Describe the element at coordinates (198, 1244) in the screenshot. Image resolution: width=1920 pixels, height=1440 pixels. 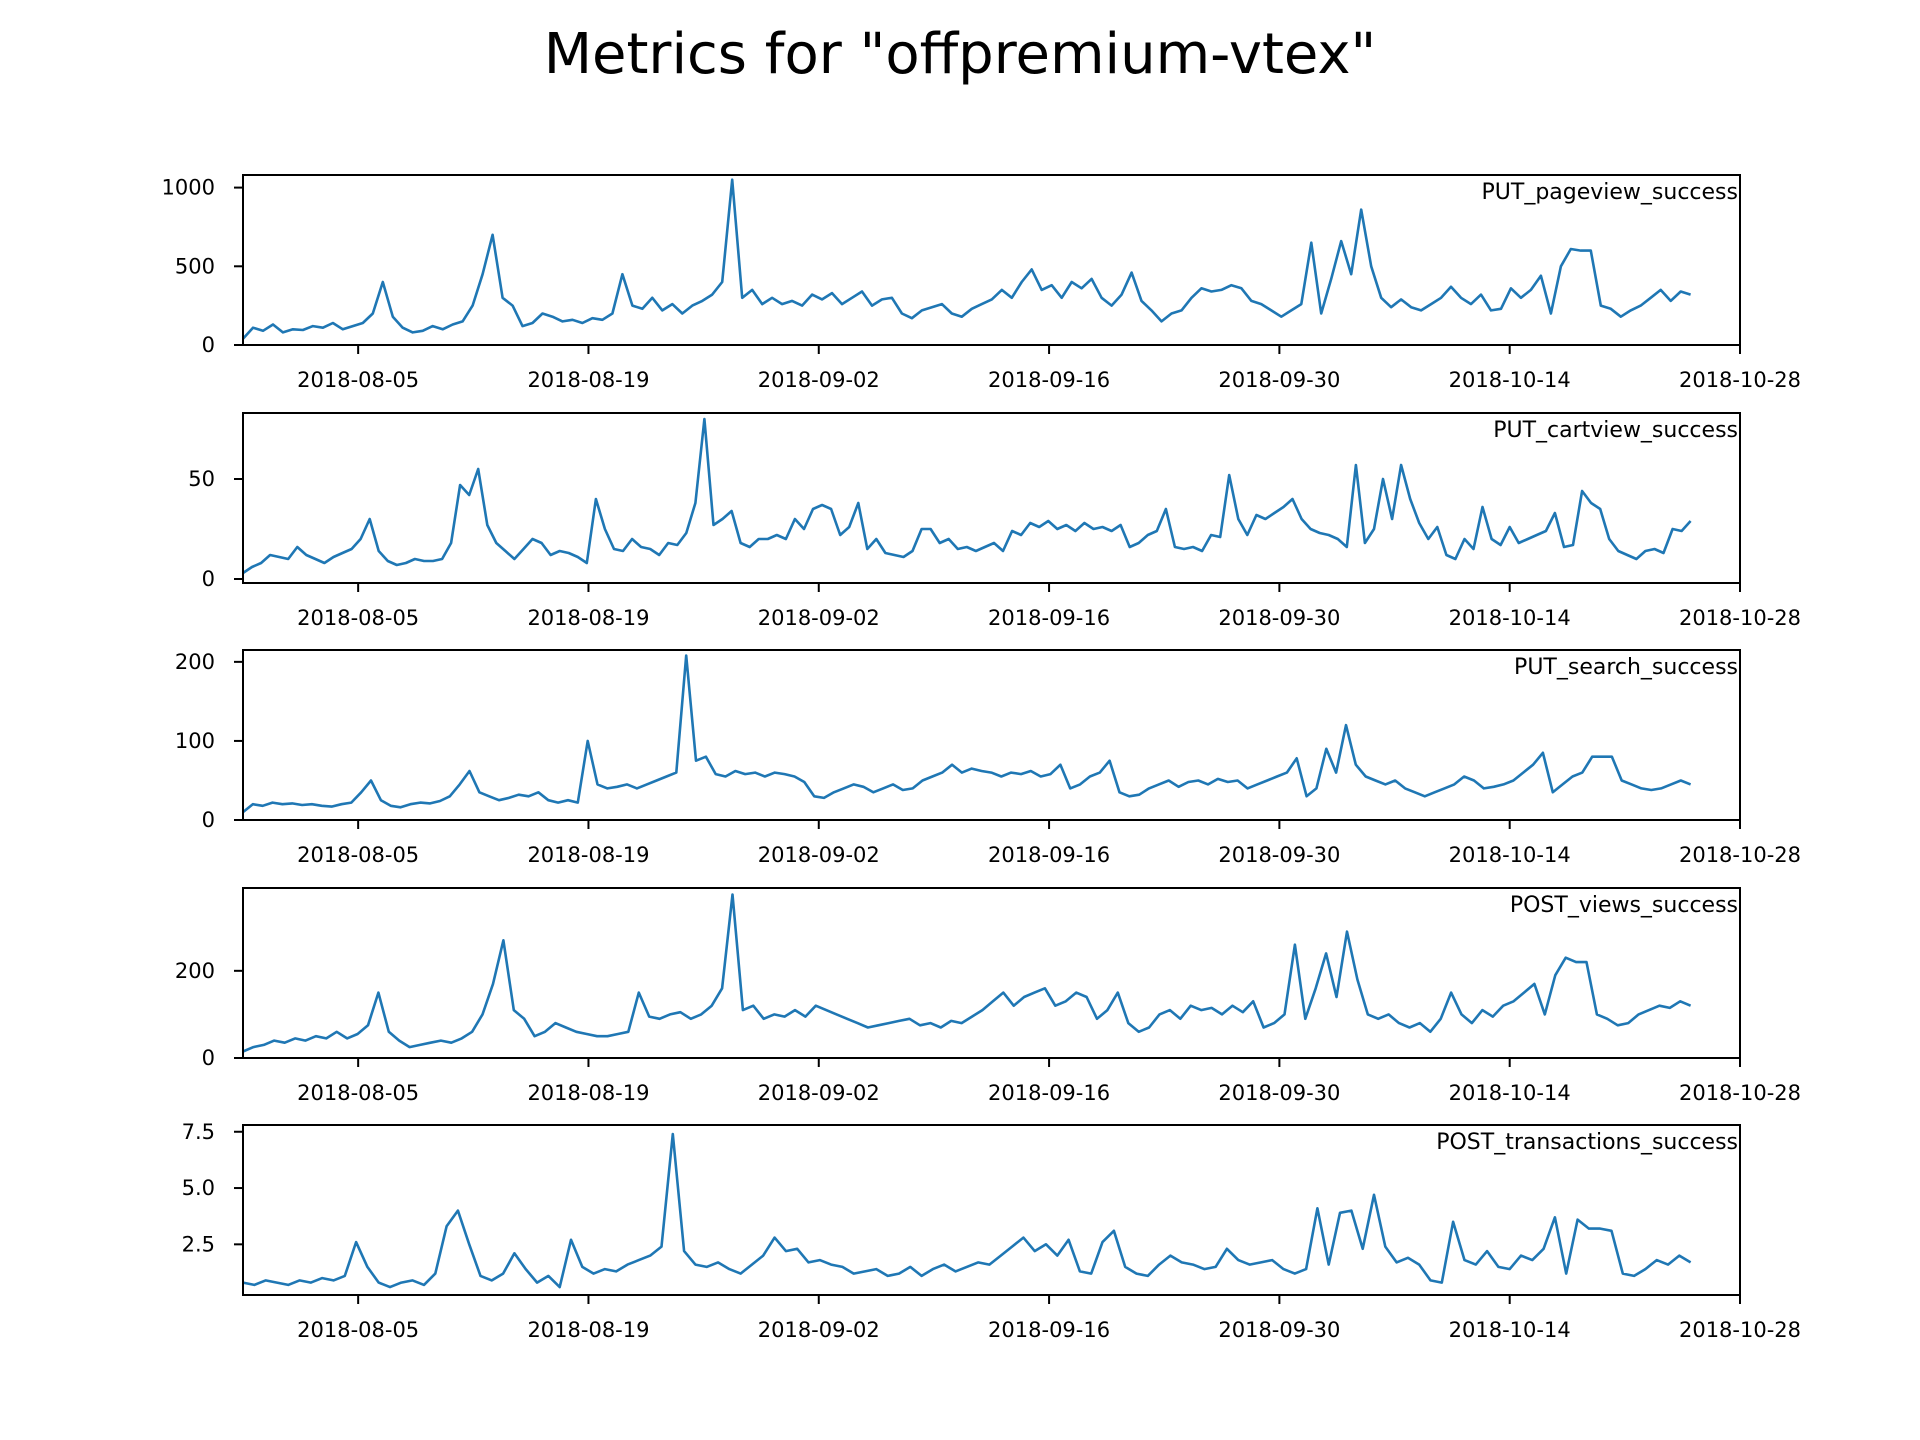
I see `y-tick-label: 2.5` at that location.